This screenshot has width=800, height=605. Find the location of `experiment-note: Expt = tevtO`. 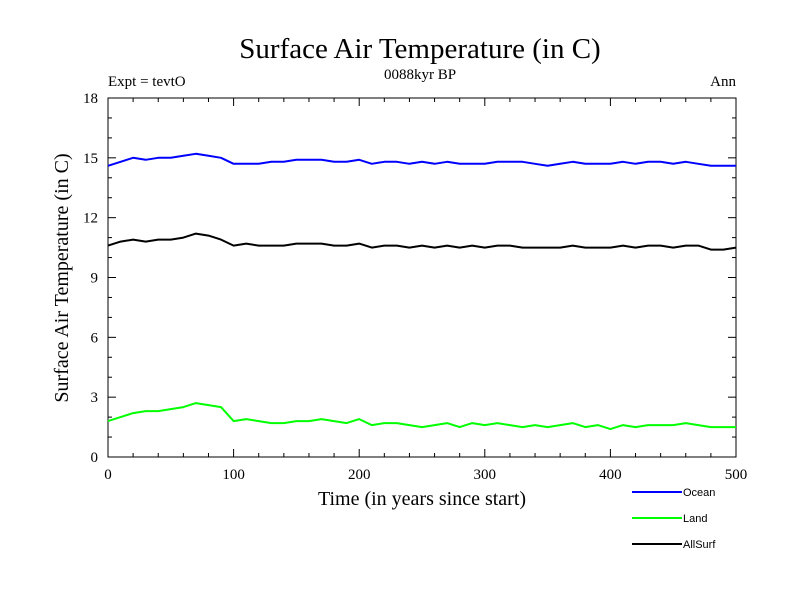

experiment-note: Expt = tevtO is located at coordinates (147, 82).